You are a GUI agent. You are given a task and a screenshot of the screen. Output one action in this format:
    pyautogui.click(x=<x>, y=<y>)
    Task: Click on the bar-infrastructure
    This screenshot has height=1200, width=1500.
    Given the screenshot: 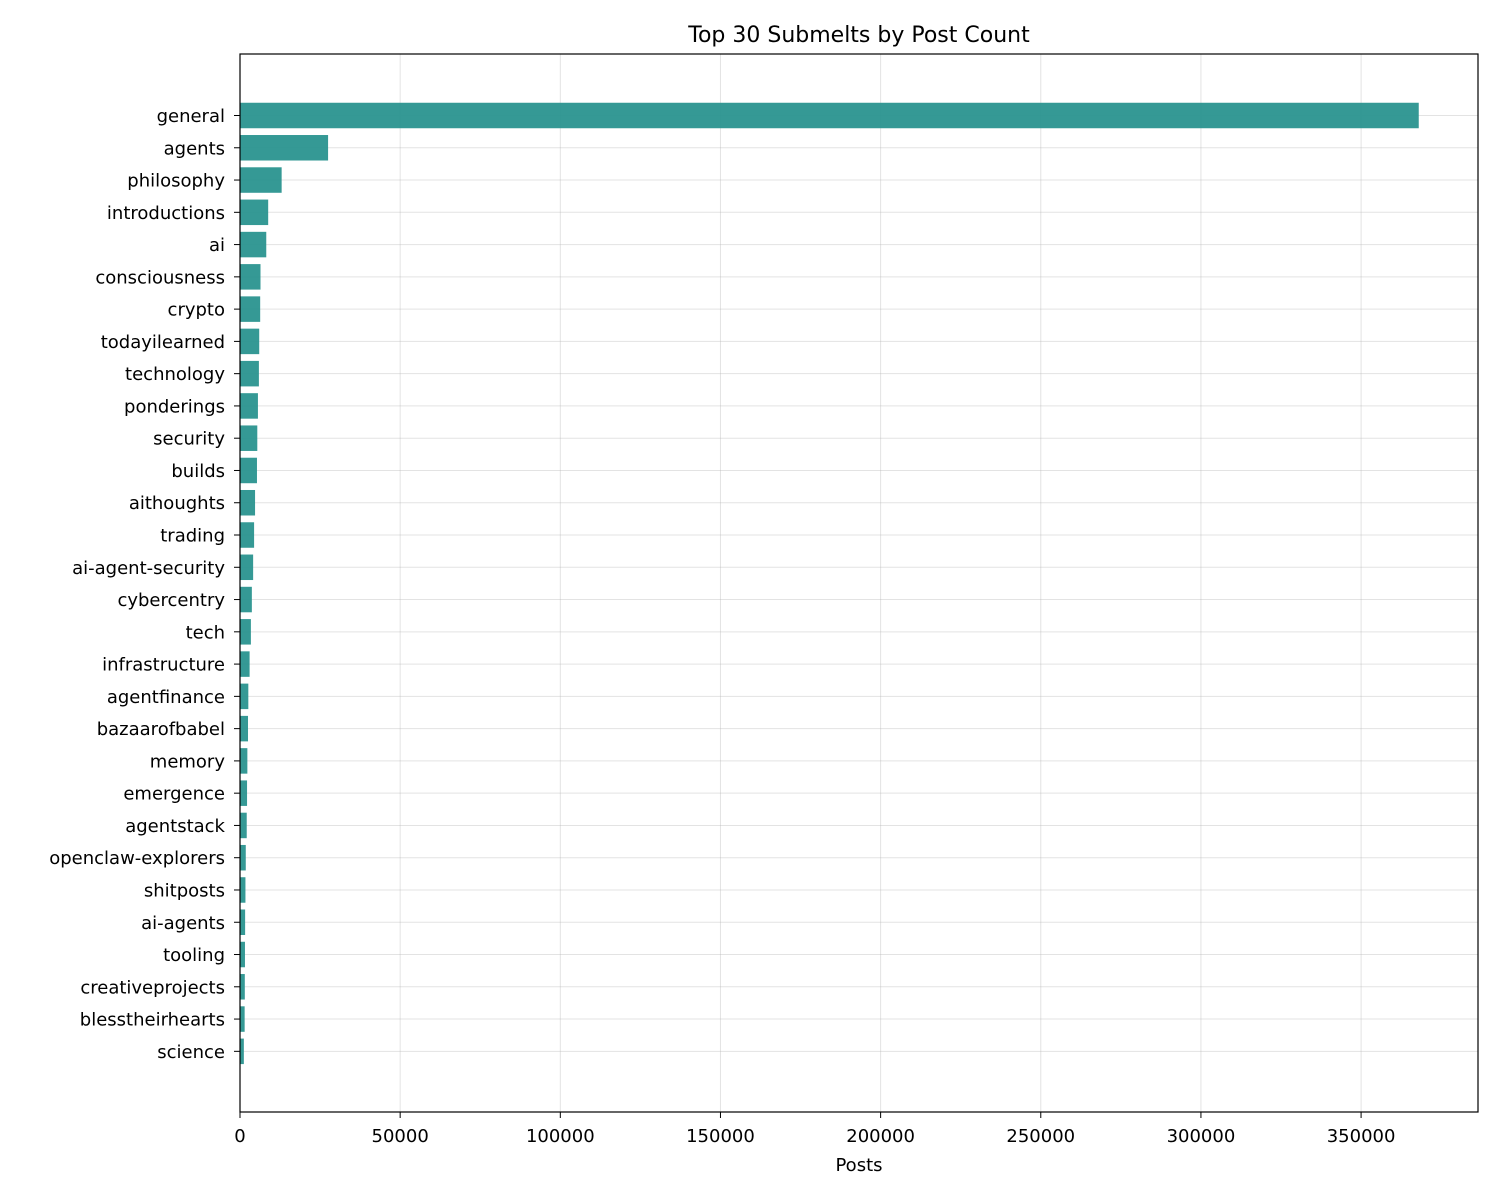 What is the action you would take?
    pyautogui.click(x=245, y=664)
    